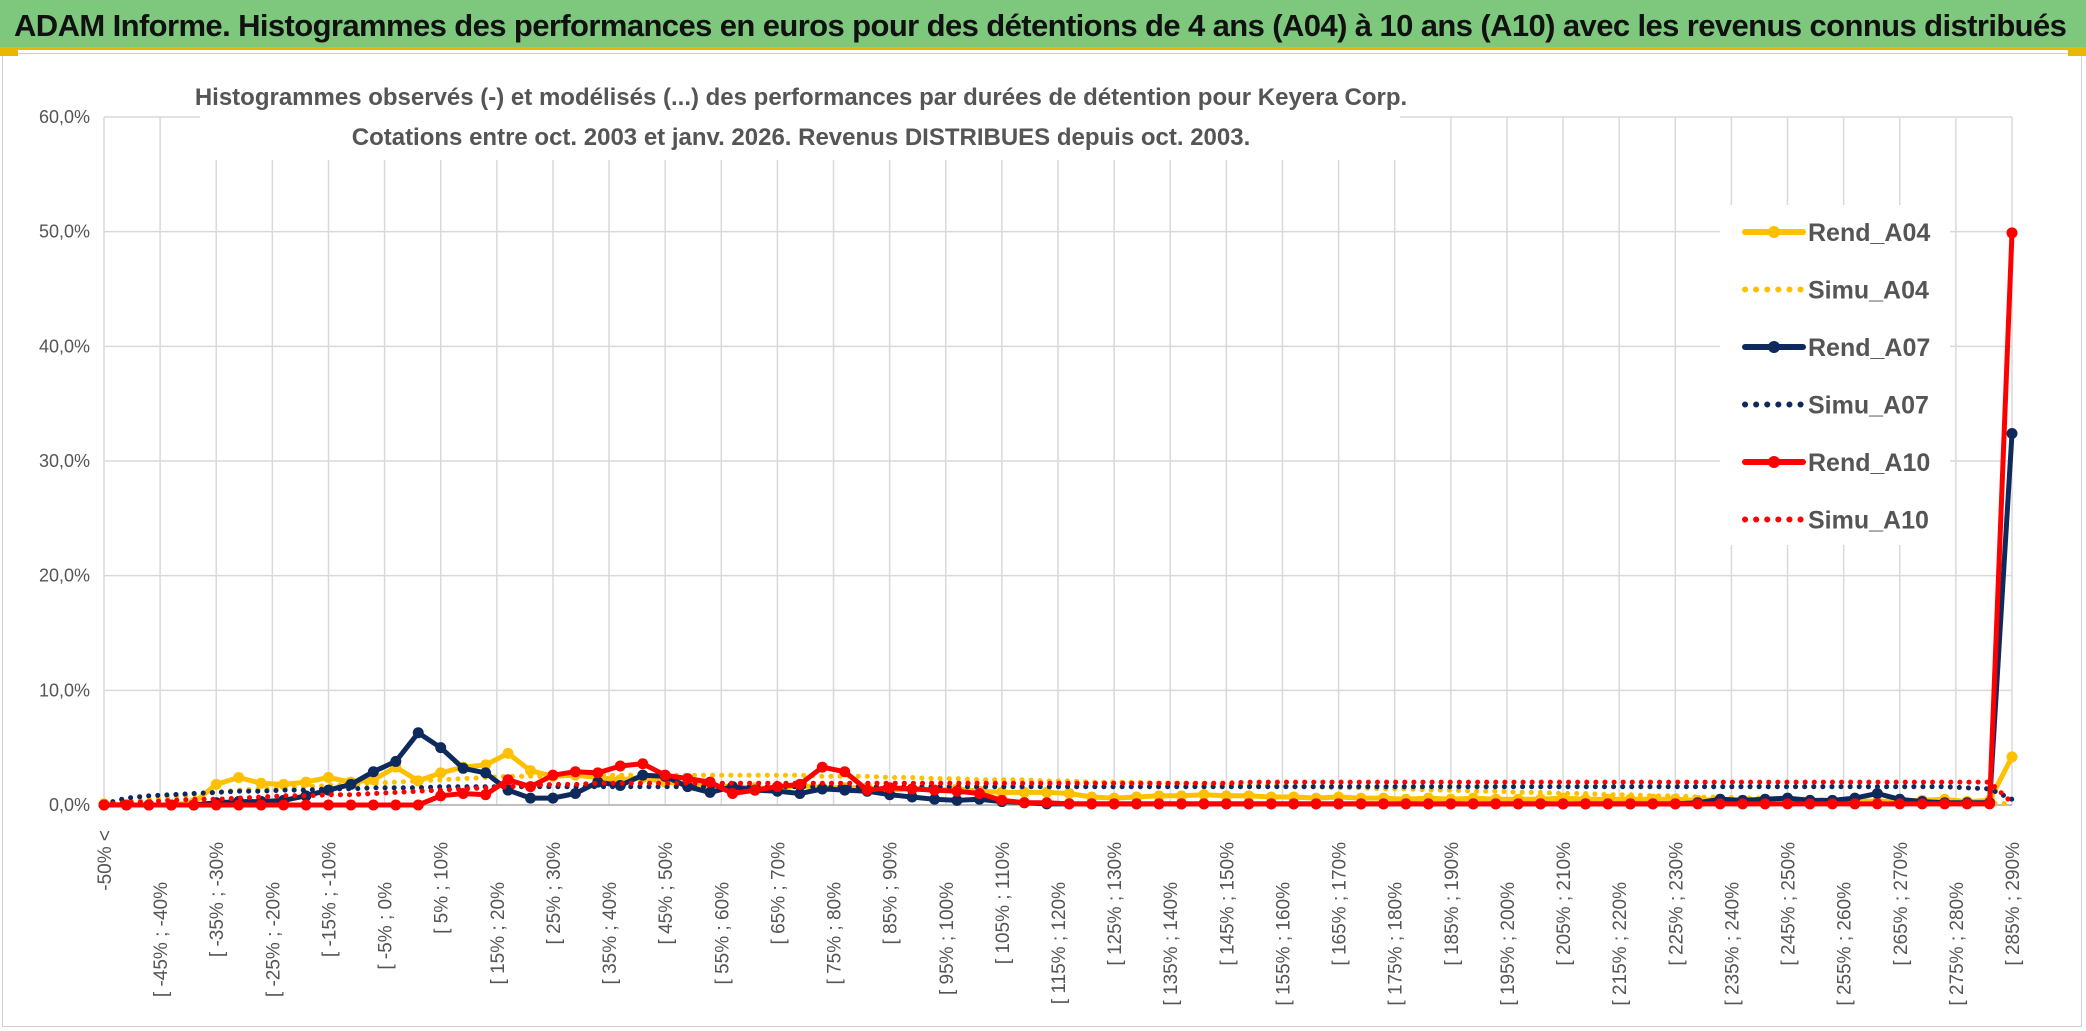 The width and height of the screenshot is (2086, 1031). What do you see at coordinates (69, 805) in the screenshot?
I see `y-tick-label: 0,0%` at bounding box center [69, 805].